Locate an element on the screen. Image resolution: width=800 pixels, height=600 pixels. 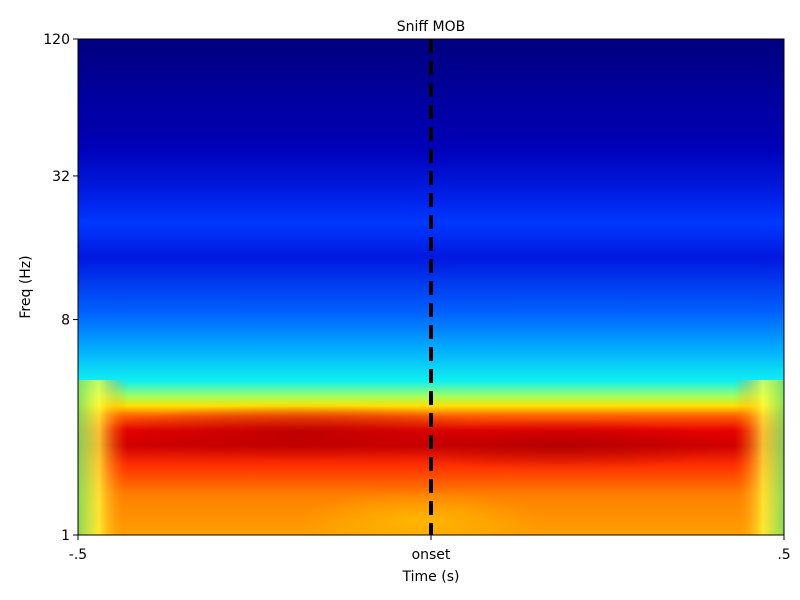
x-axis-label: Time (s) is located at coordinates (431, 577).